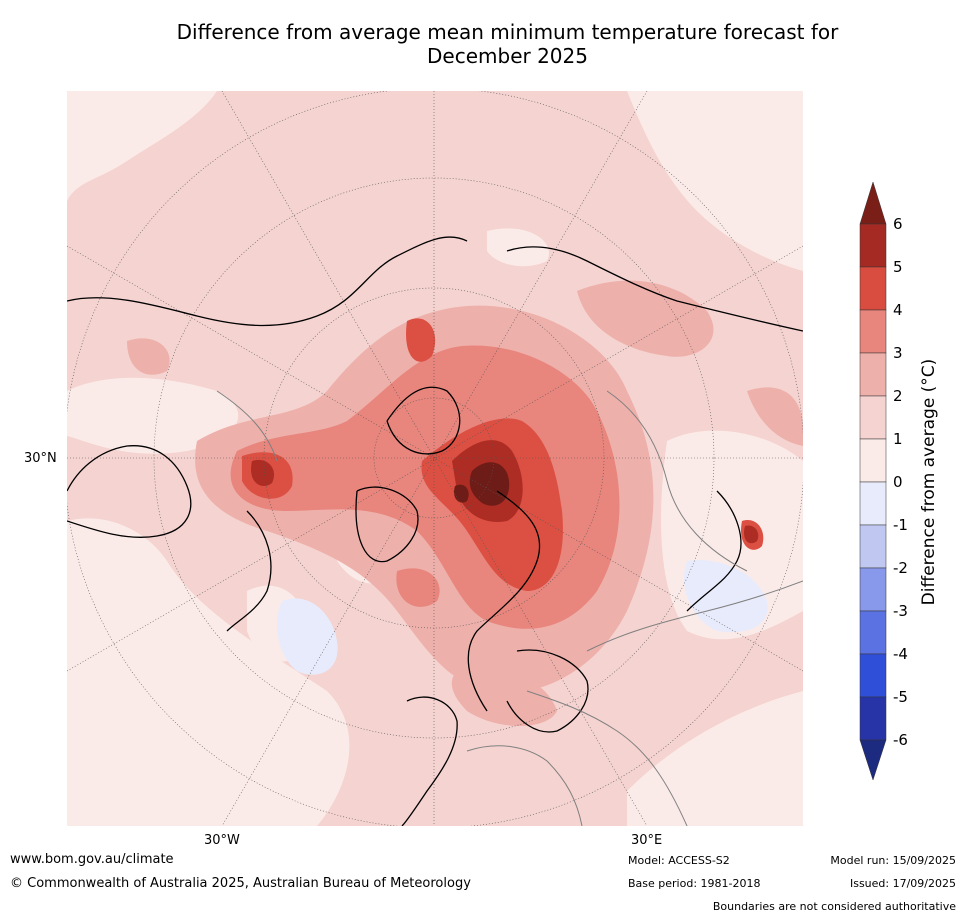  What do you see at coordinates (898, 439) in the screenshot?
I see `colorbar-tick-label: 1` at bounding box center [898, 439].